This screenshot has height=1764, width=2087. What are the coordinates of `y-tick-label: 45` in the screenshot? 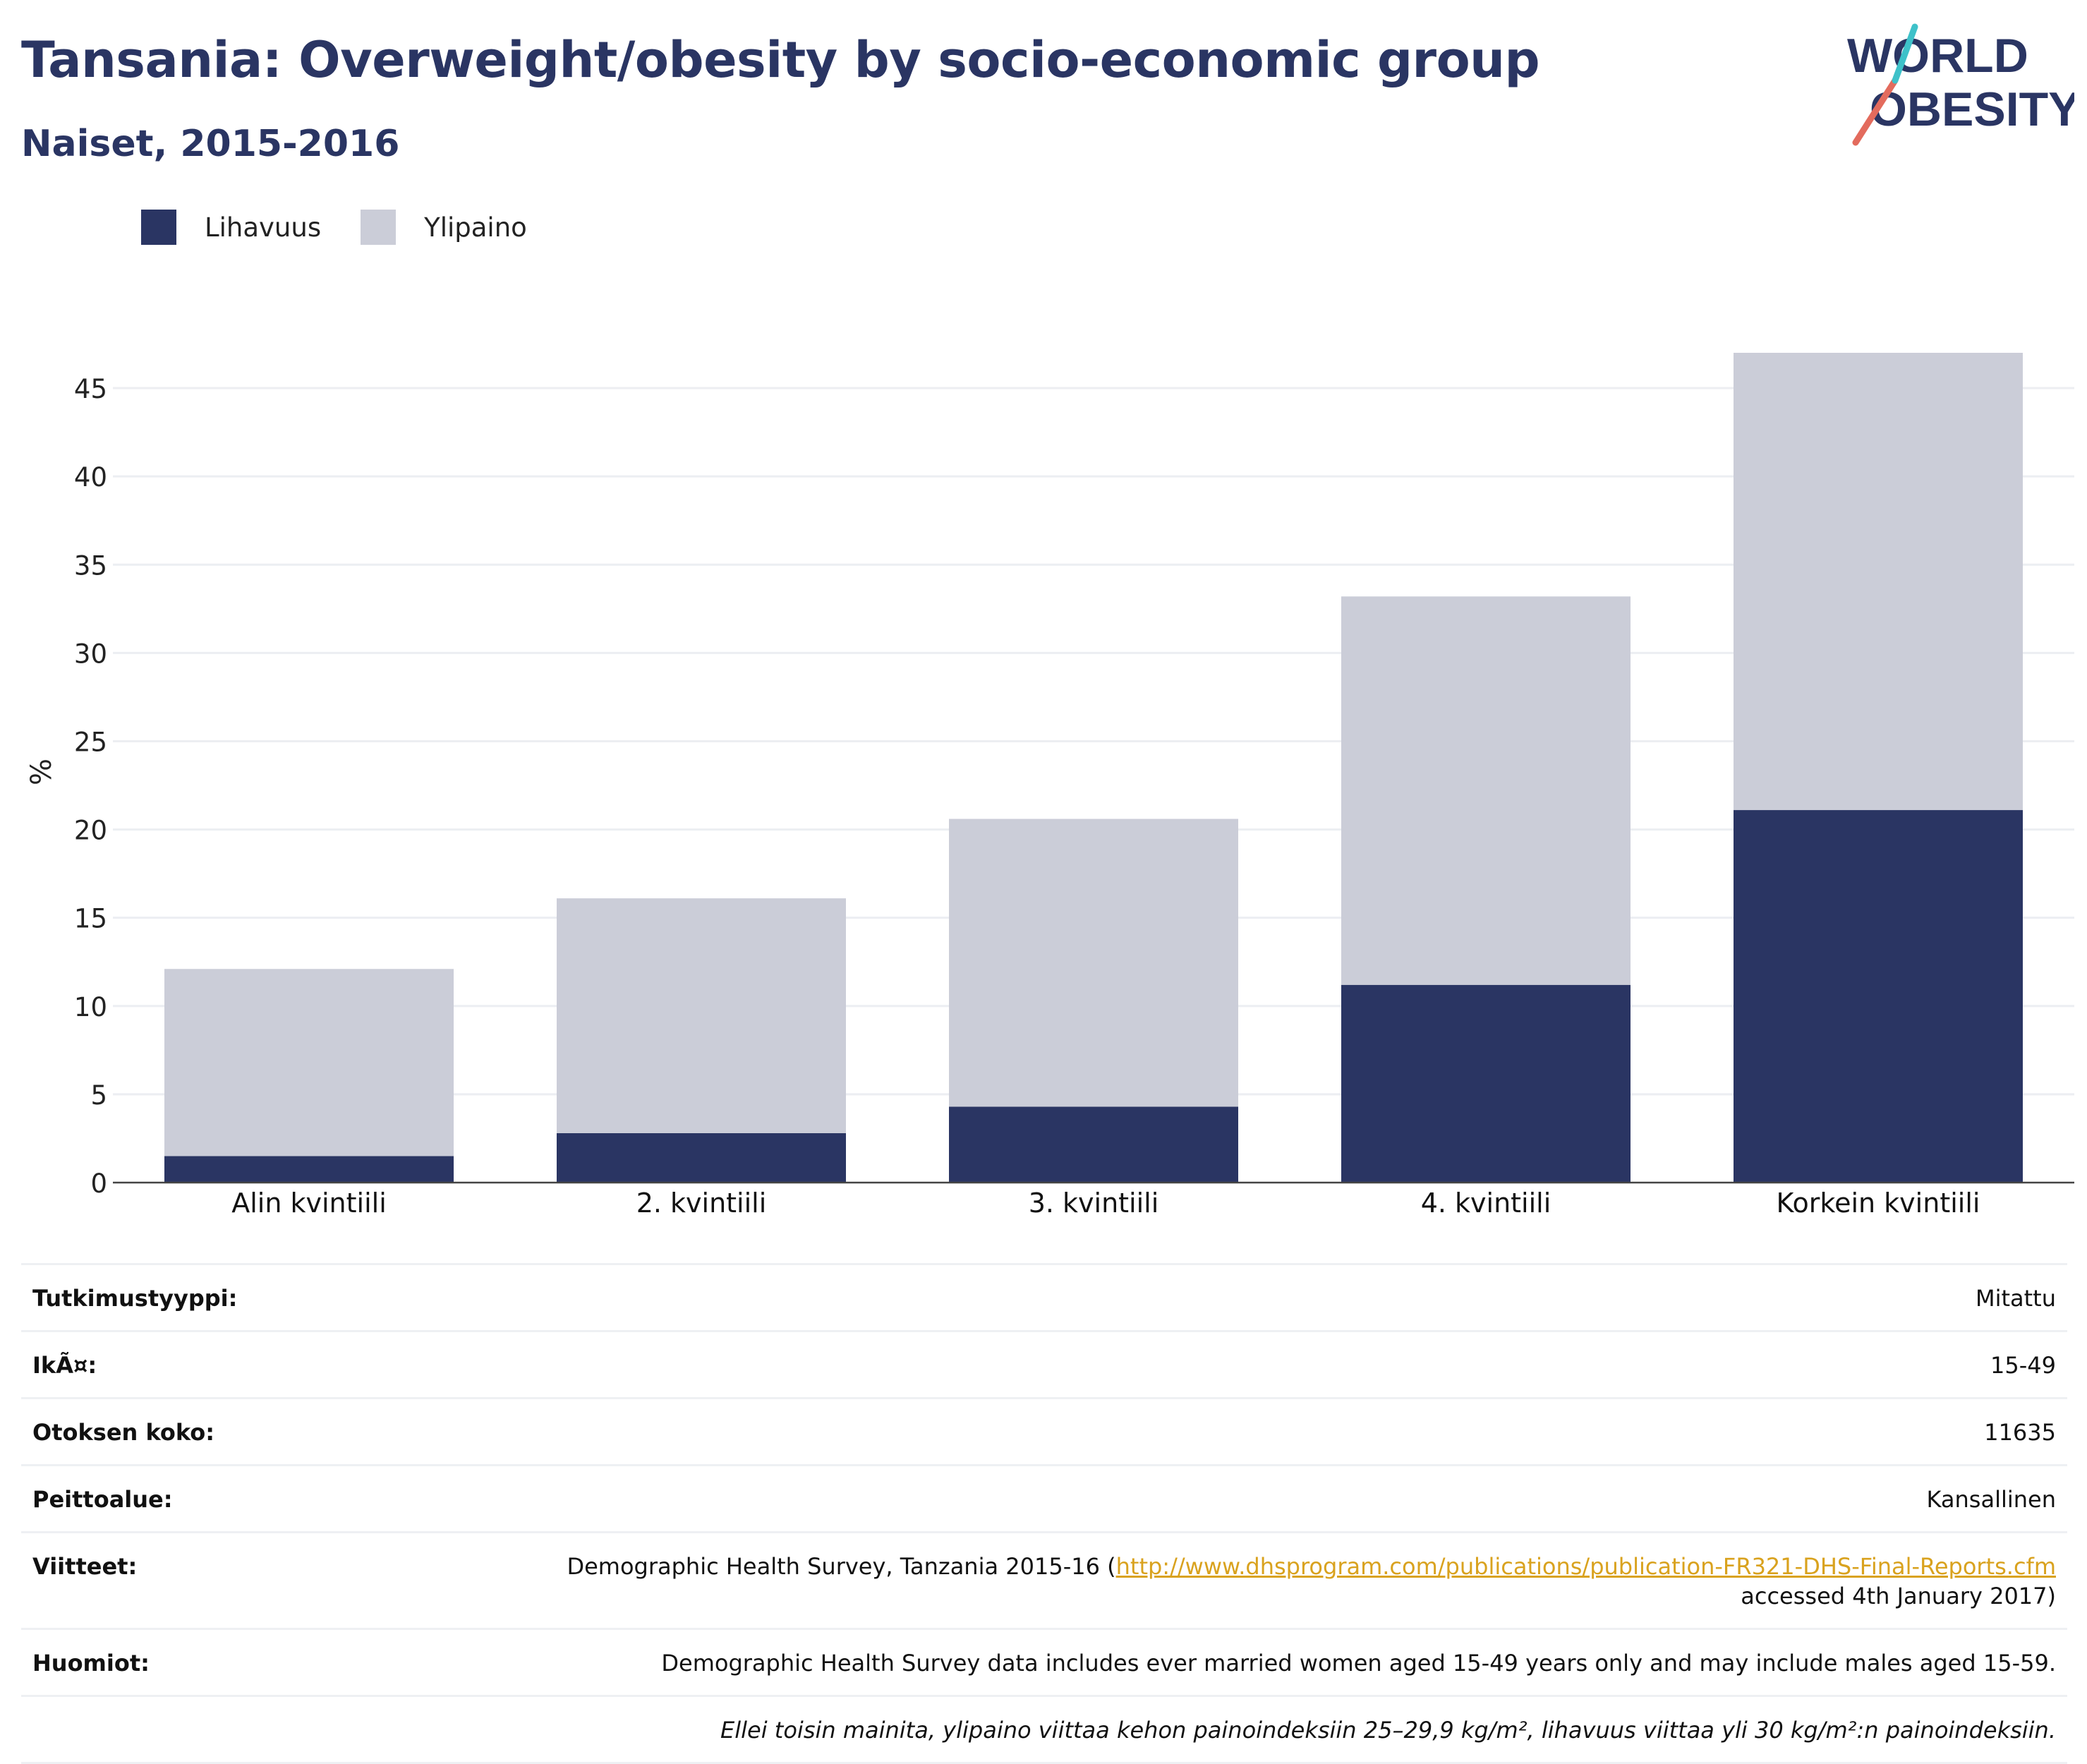 It's located at (90, 389).